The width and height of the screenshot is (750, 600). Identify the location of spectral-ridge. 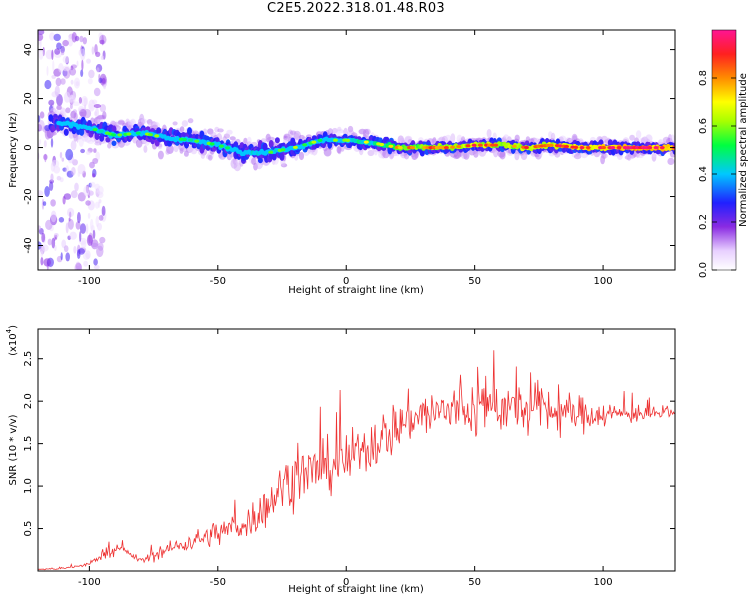
(361, 138).